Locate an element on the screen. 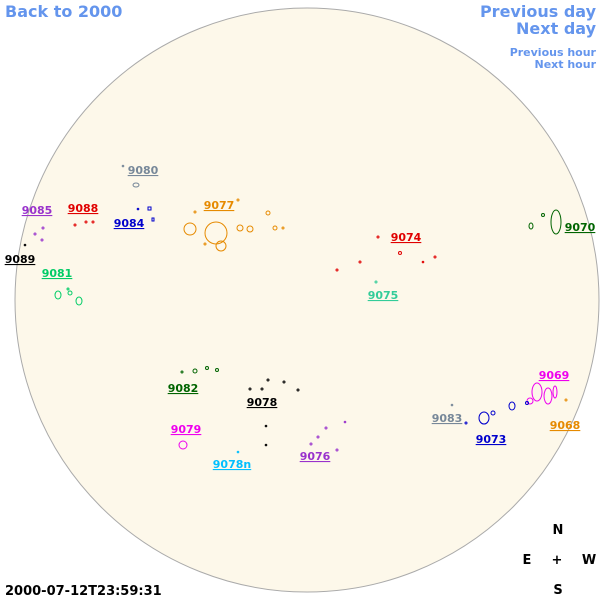  next-hour-link: Next hour is located at coordinates (566, 64).